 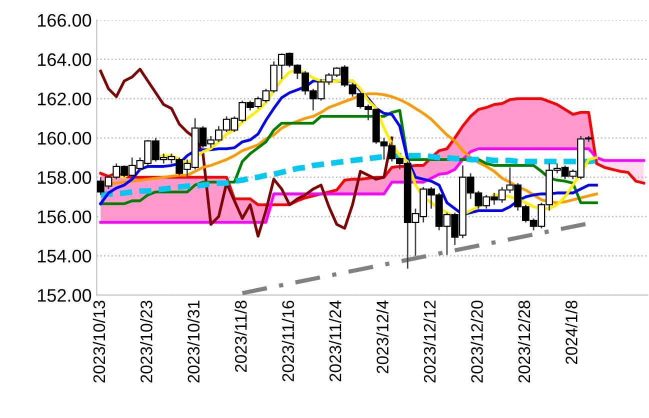 I want to click on y-tick-label: 160.00, so click(x=65, y=138).